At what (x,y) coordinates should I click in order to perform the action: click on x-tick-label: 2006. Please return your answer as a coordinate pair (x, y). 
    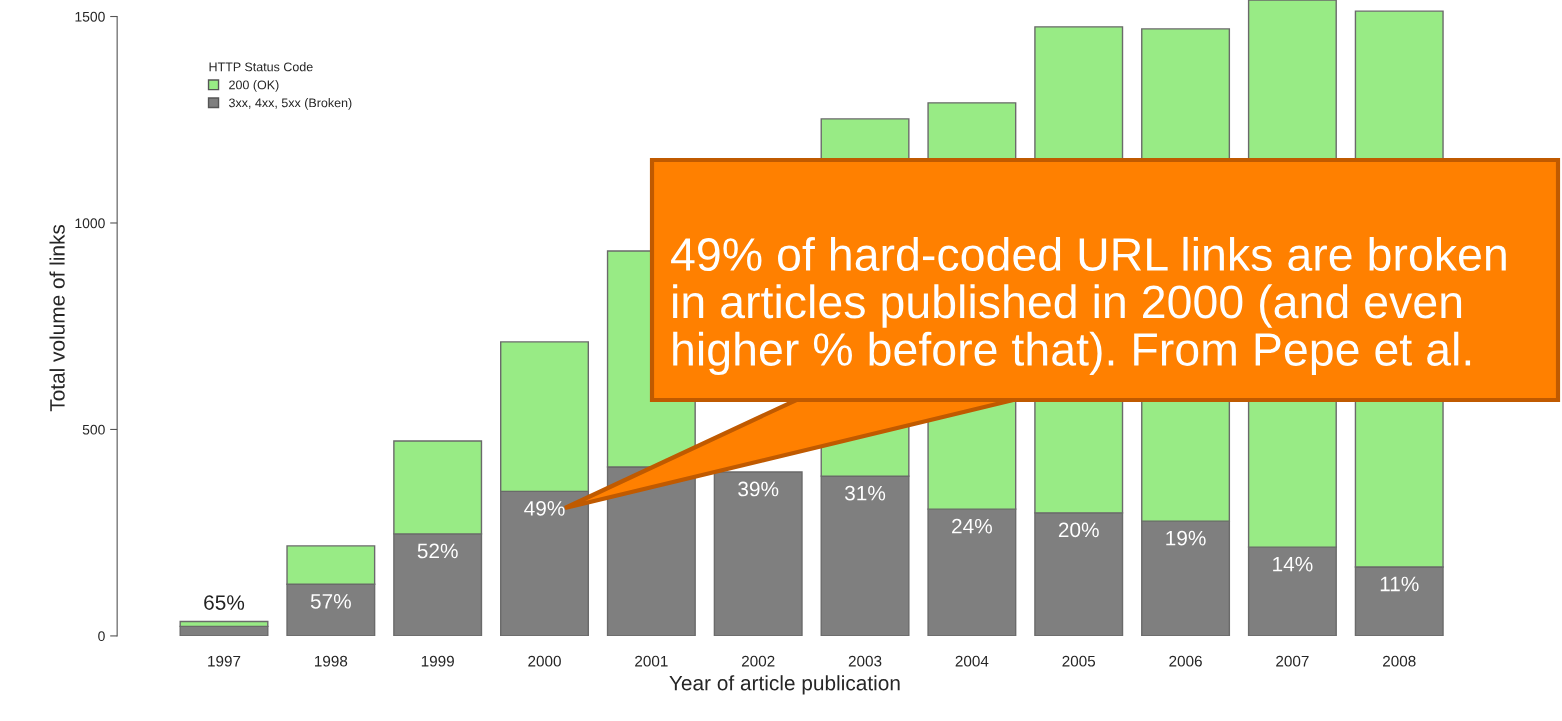
    Looking at the image, I should click on (1185, 661).